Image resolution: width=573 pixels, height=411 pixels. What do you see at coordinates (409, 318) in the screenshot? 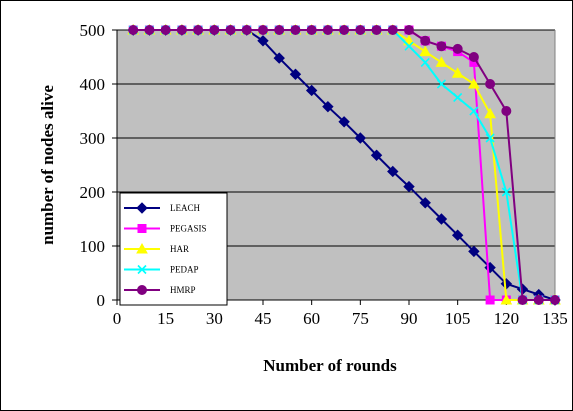
I see `x-tick-label: 90` at bounding box center [409, 318].